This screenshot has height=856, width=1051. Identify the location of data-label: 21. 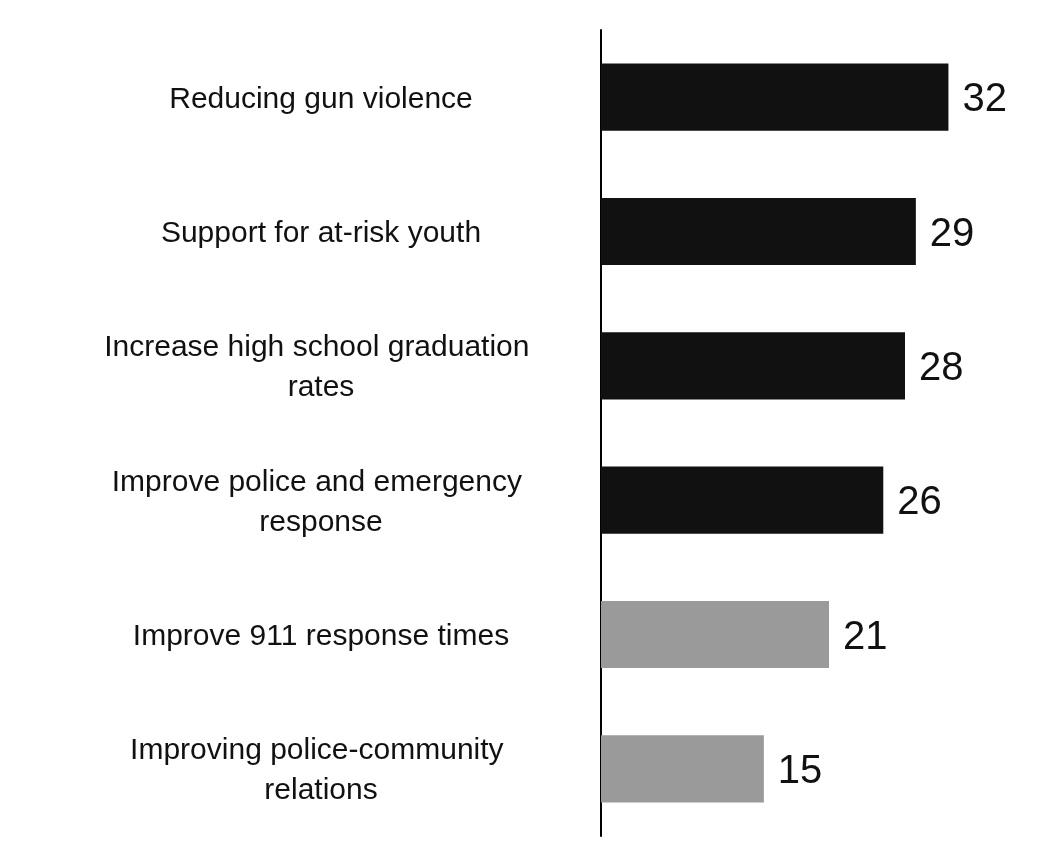
(865, 634).